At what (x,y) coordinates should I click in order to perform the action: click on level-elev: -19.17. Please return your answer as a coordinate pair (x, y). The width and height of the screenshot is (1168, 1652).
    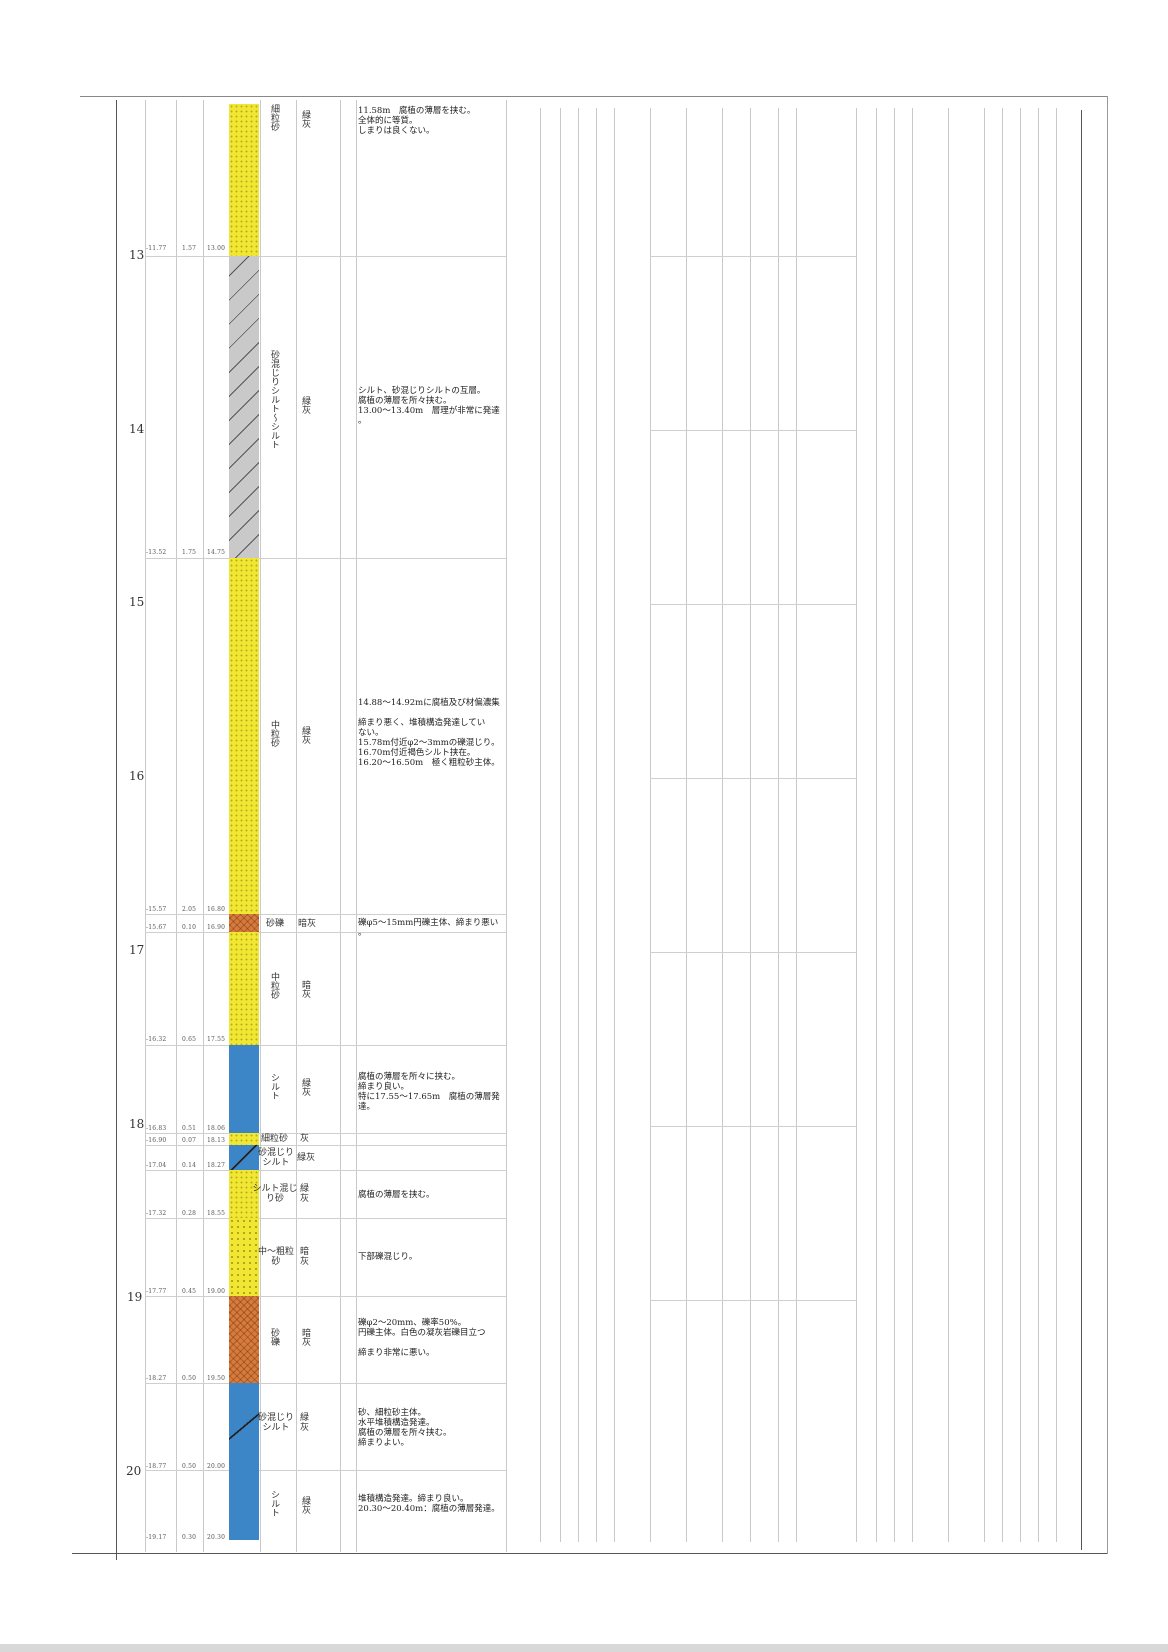
    Looking at the image, I should click on (156, 1537).